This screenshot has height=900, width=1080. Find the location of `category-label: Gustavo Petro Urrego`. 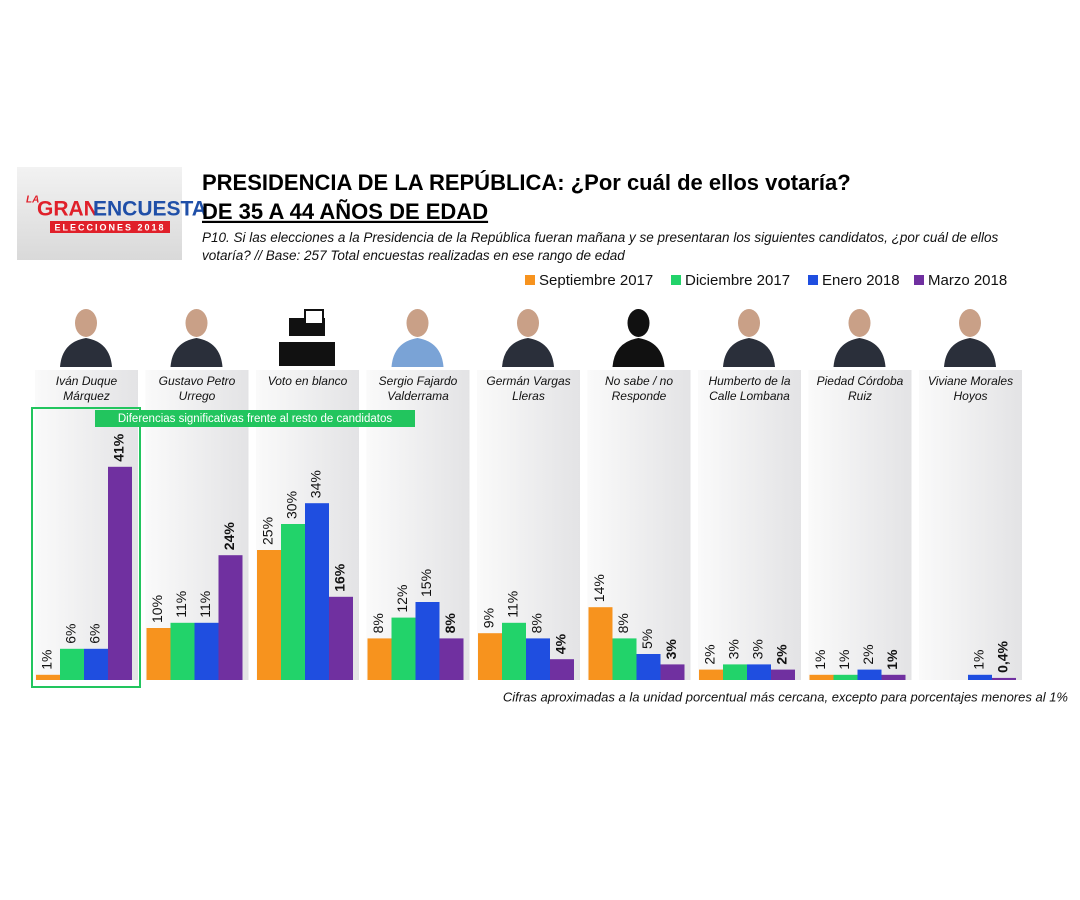

category-label: Gustavo Petro Urrego is located at coordinates (197, 388).